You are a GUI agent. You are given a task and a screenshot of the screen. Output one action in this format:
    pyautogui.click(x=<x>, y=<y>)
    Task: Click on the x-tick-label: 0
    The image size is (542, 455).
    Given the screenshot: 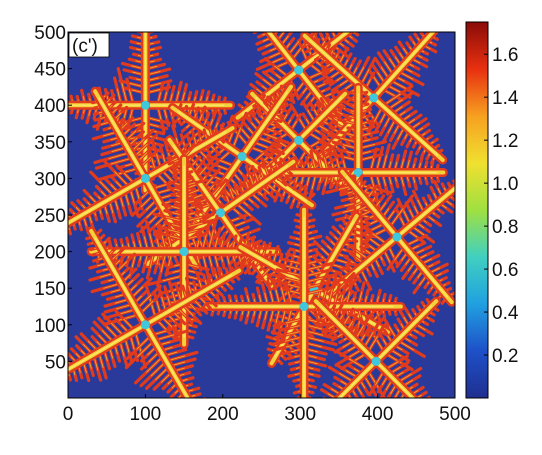 What is the action you would take?
    pyautogui.click(x=68, y=414)
    